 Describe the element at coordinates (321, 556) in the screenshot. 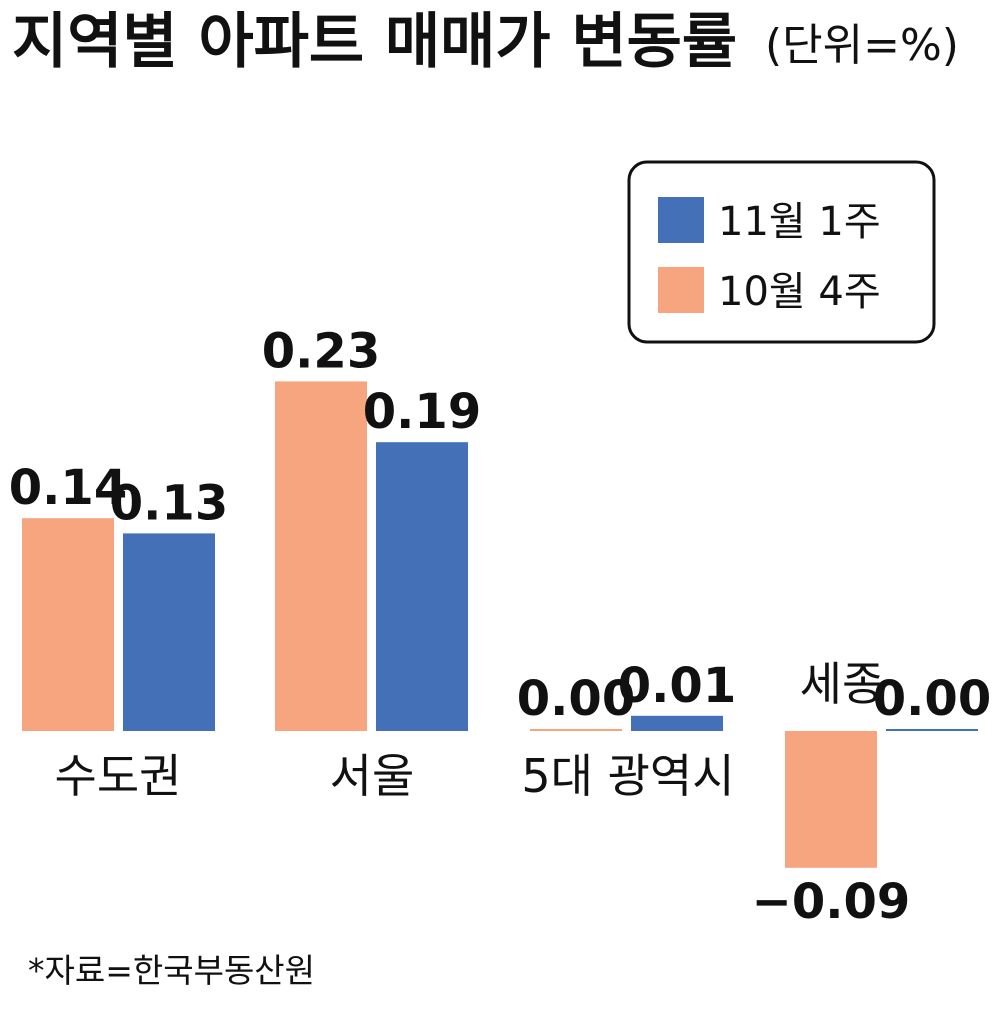

I see `bar-서울-10월-4주` at that location.